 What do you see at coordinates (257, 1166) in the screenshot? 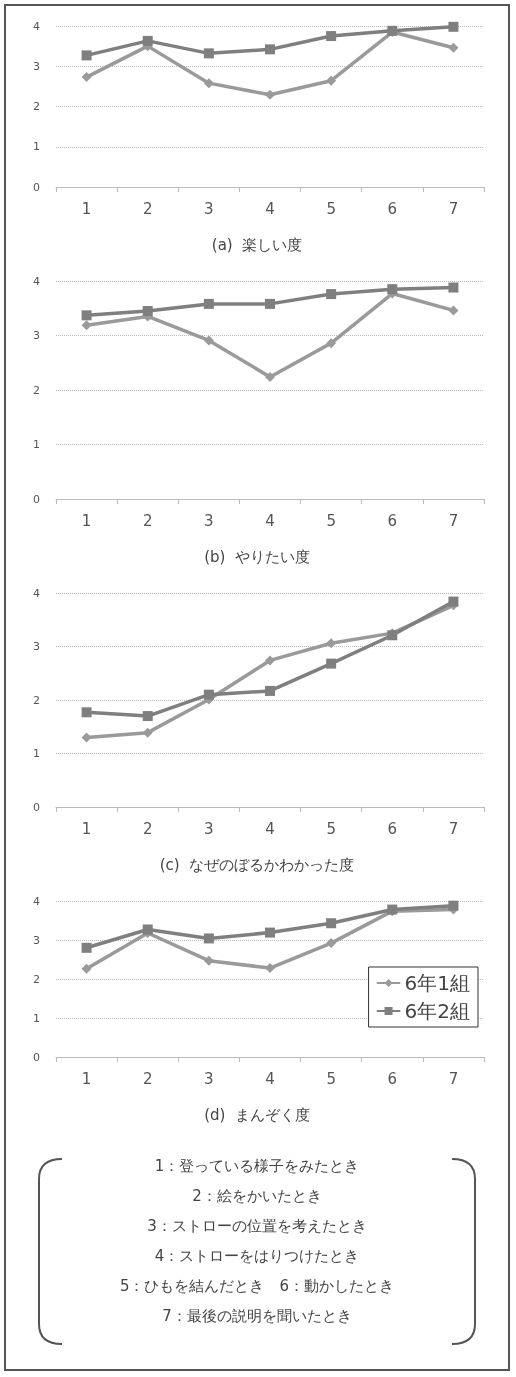
I see `text: 1：登っている様子をみたとき` at bounding box center [257, 1166].